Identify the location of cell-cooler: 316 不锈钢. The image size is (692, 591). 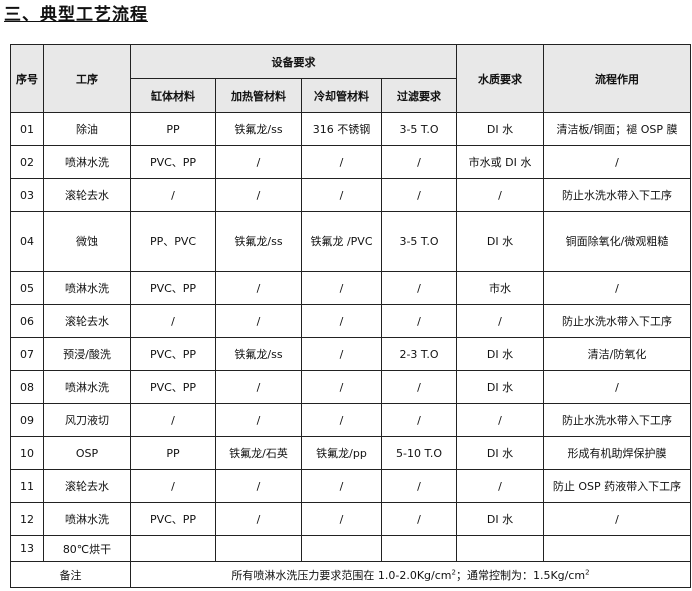
(341, 129).